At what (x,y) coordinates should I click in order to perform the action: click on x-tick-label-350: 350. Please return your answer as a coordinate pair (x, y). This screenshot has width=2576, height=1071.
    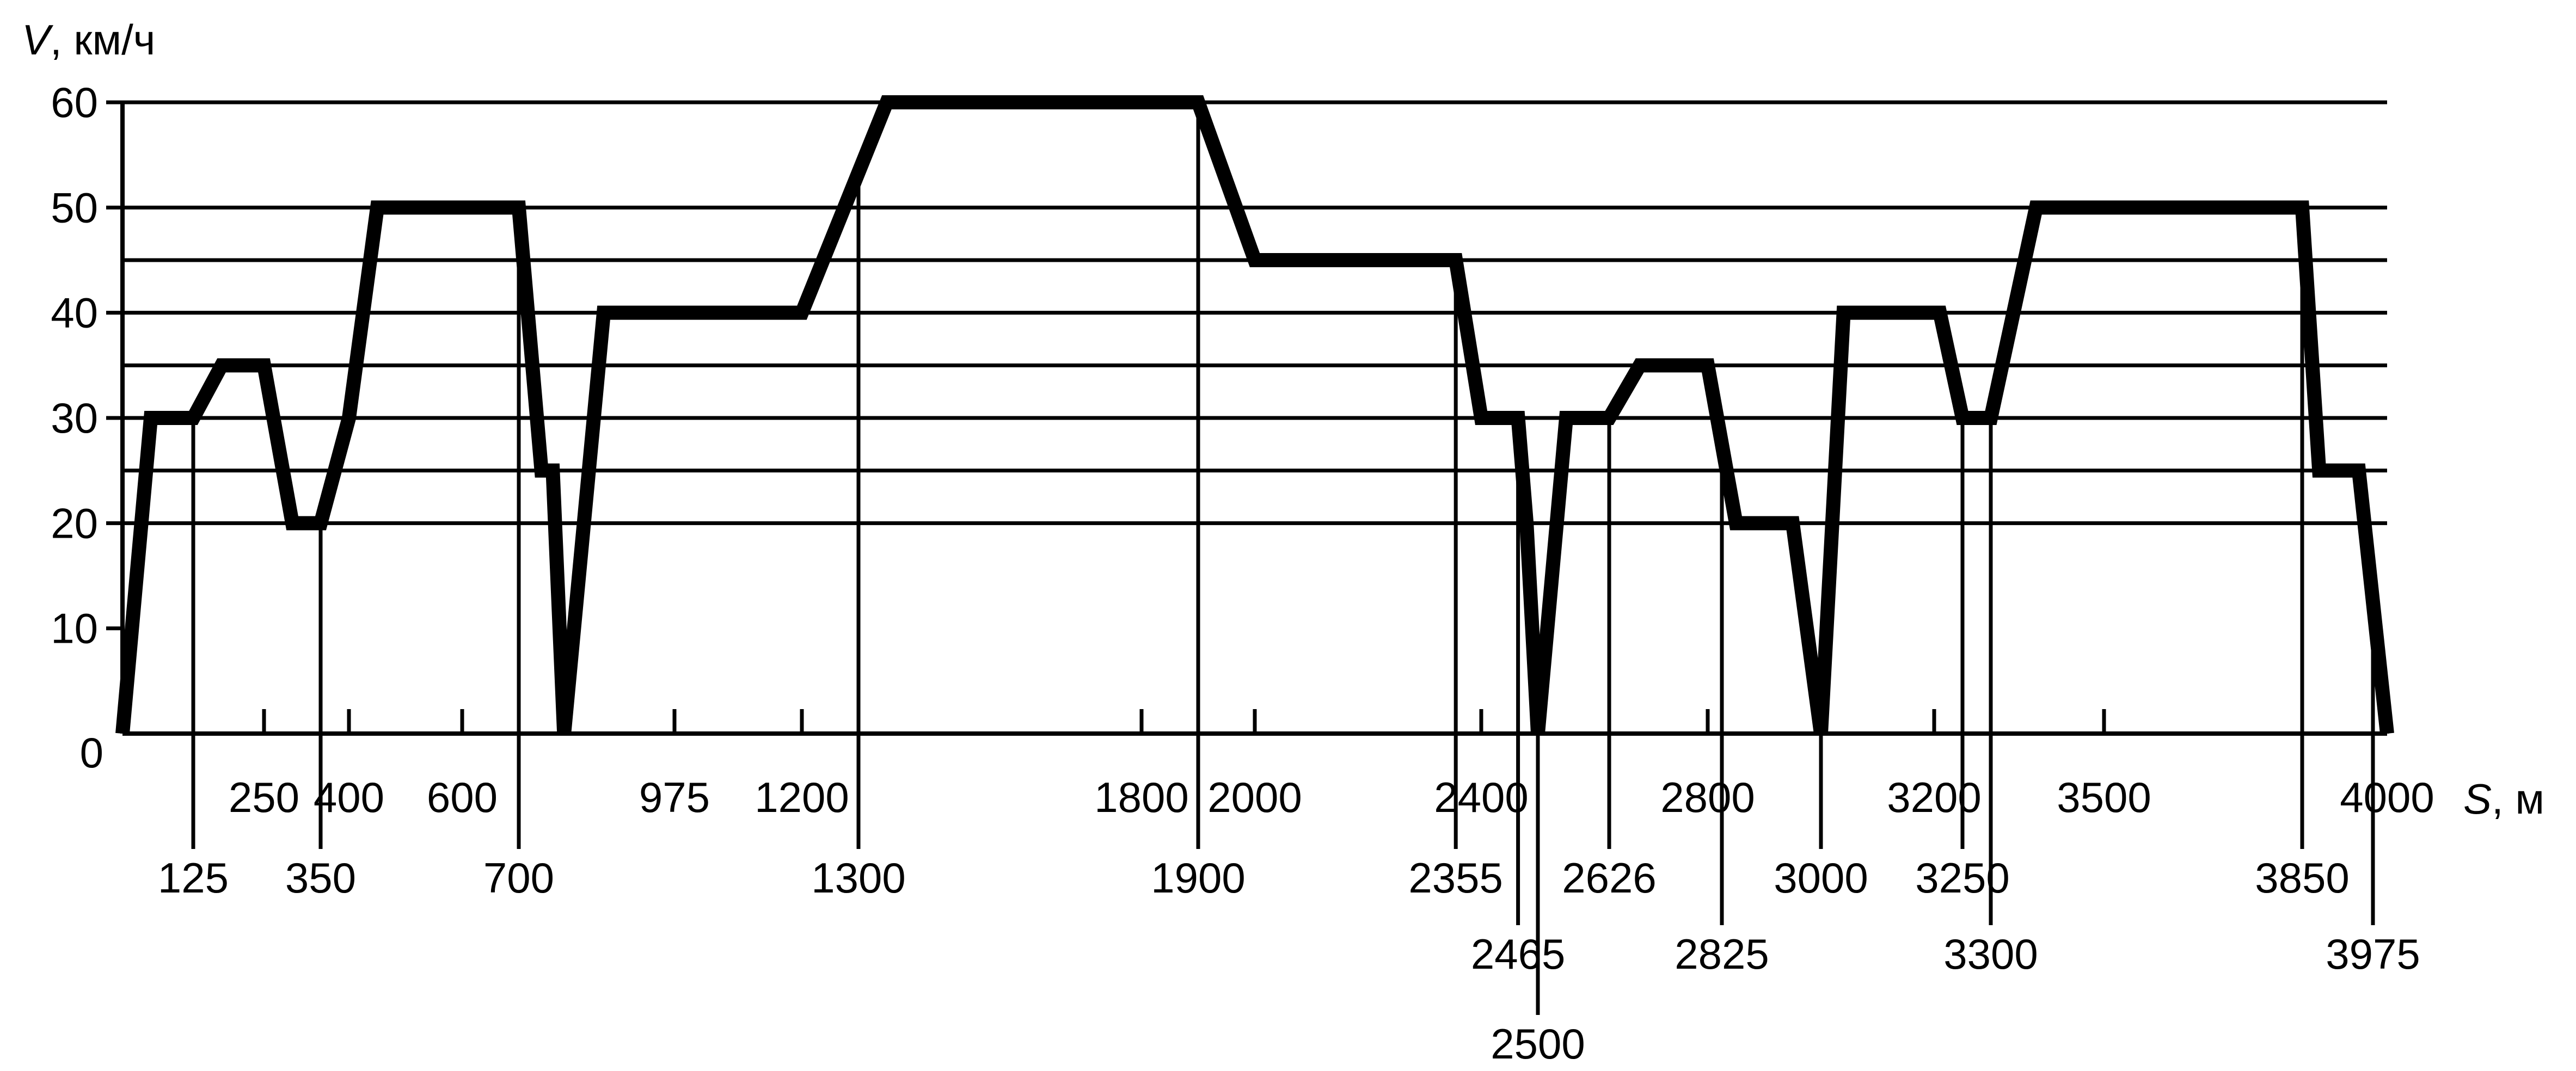
    Looking at the image, I should click on (320, 878).